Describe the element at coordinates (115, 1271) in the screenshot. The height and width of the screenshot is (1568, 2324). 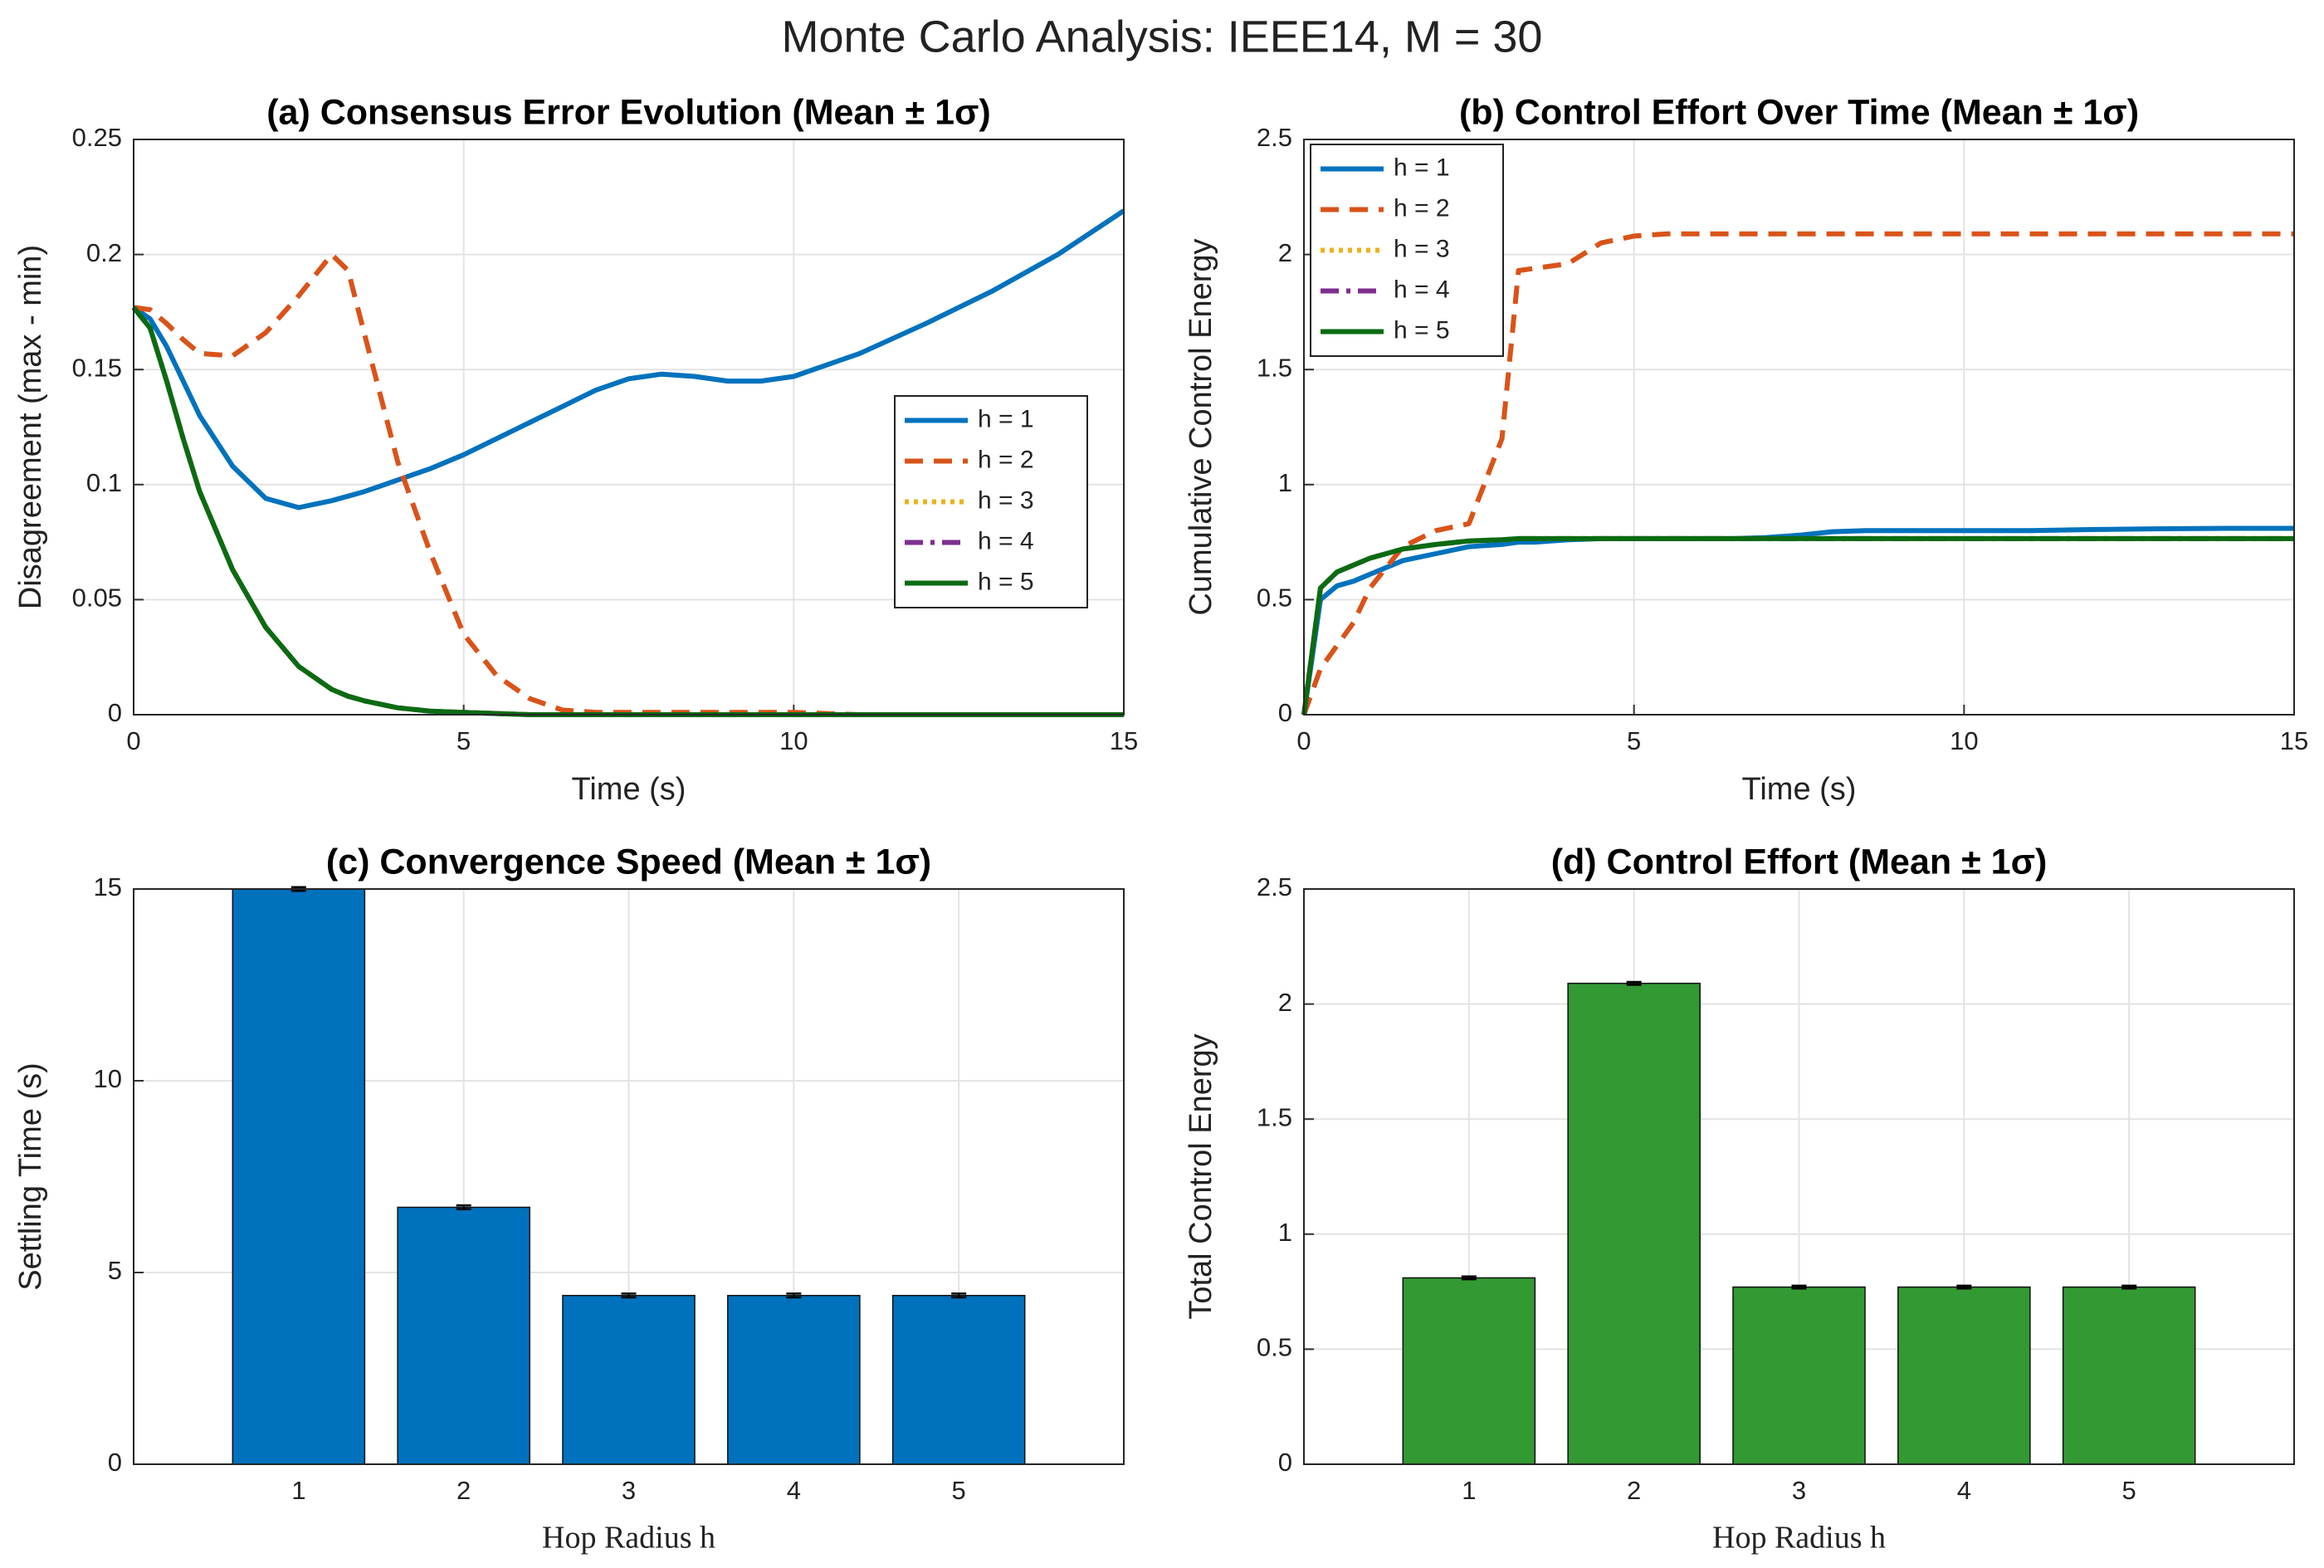
I see `y-tick-label: 5` at that location.